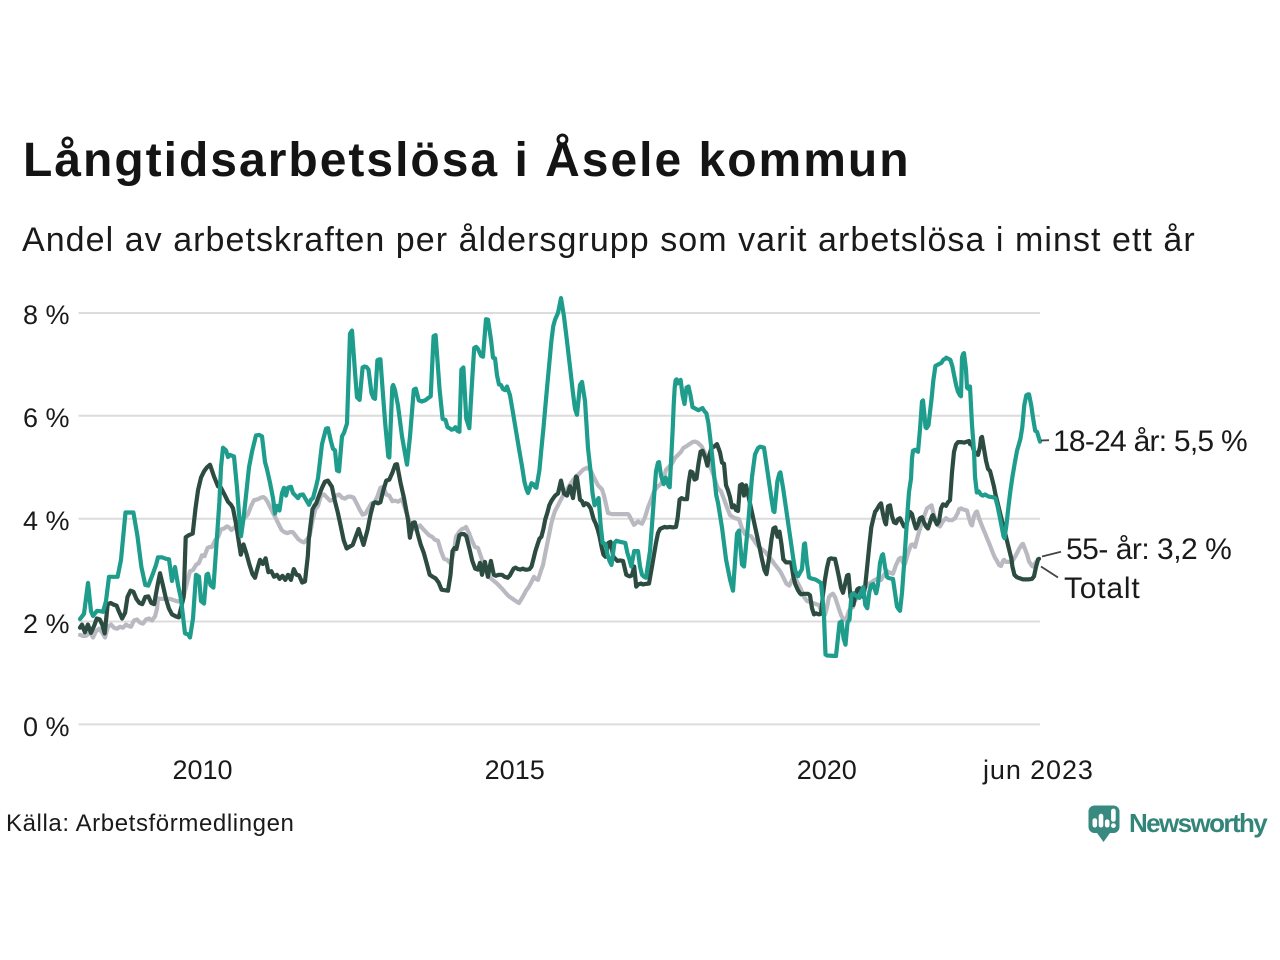 Image resolution: width=1280 pixels, height=960 pixels. What do you see at coordinates (202, 770) in the screenshot?
I see `svg-text: 2010` at bounding box center [202, 770].